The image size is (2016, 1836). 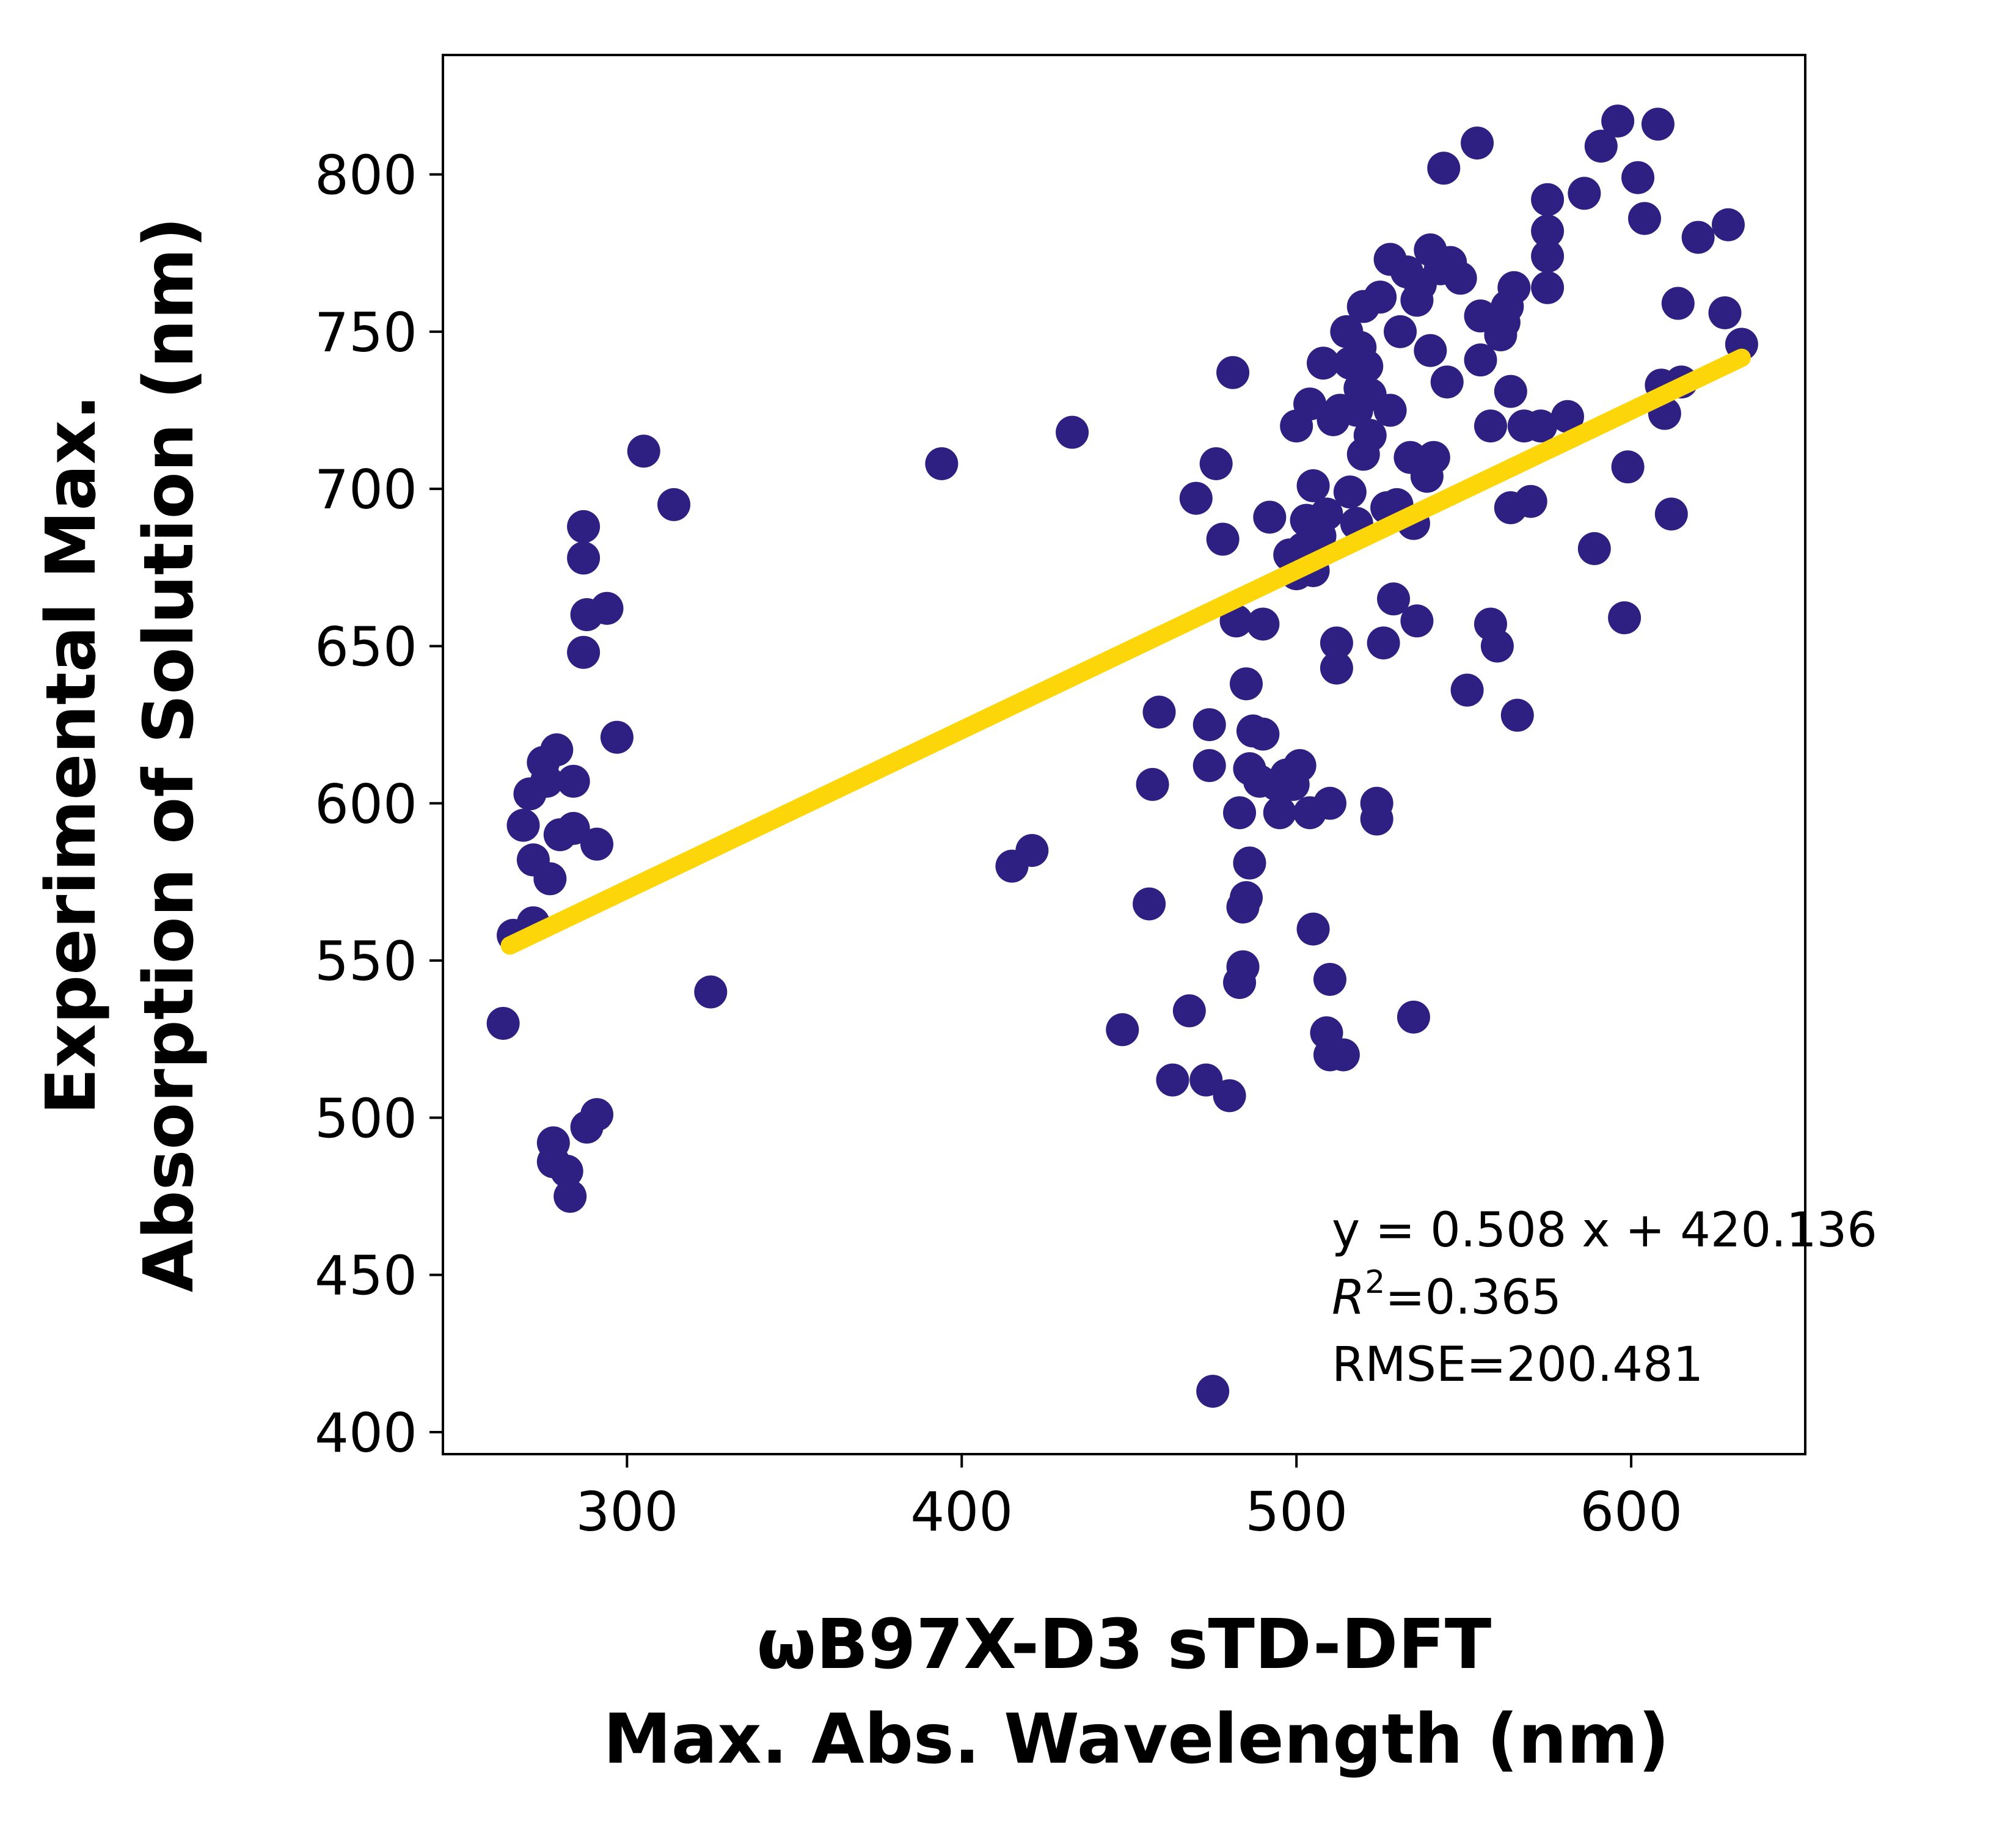 I want to click on y-axis-title-line-2: Absorption of Solution (nm), so click(x=169, y=755).